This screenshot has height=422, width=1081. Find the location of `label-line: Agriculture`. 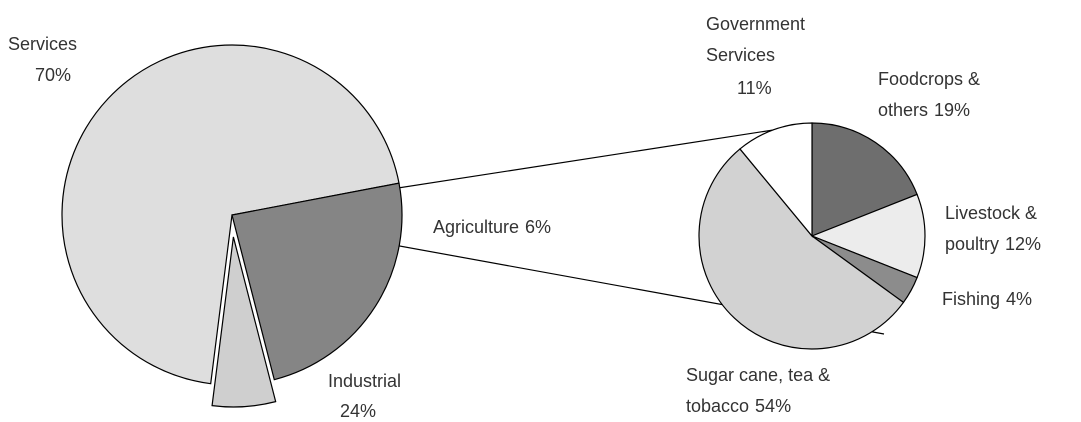

label-line: Agriculture is located at coordinates (476, 227).